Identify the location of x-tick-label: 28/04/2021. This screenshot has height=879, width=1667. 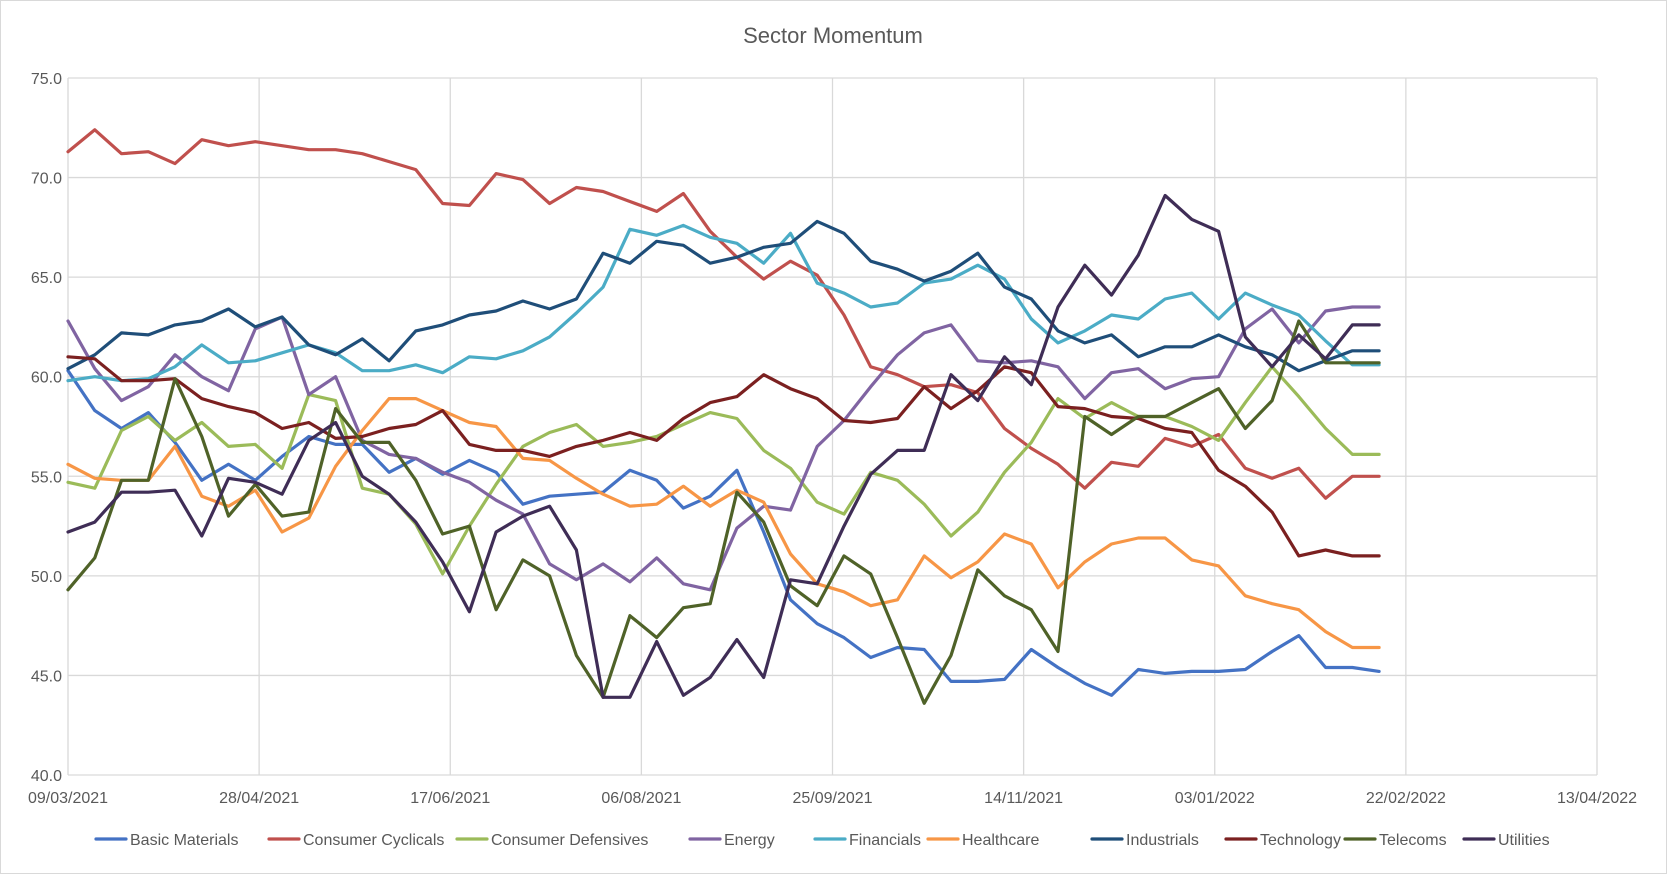
(259, 798).